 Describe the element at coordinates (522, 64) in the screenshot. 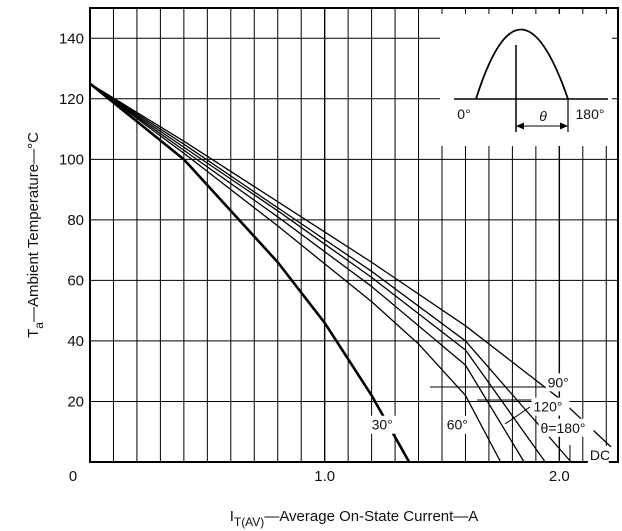

I see `inset-half-sine` at that location.